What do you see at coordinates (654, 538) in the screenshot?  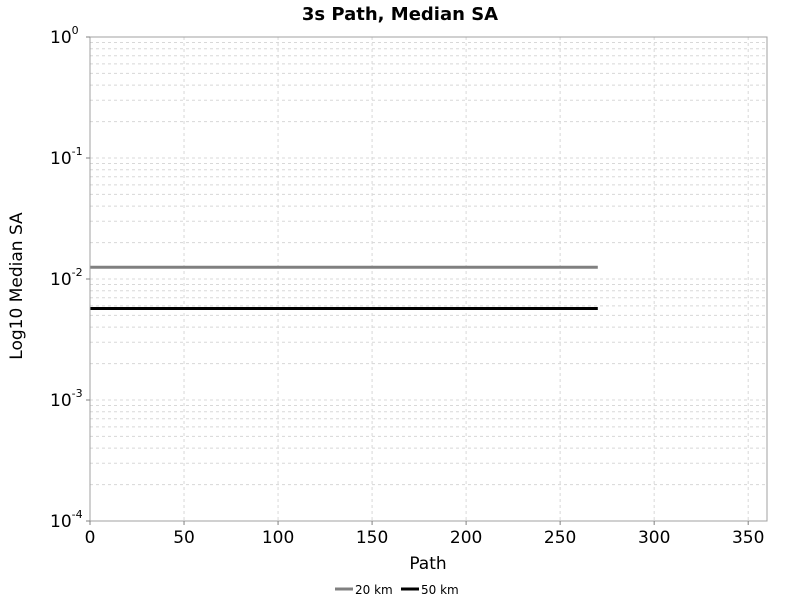 I see `x-tick-label: 300` at bounding box center [654, 538].